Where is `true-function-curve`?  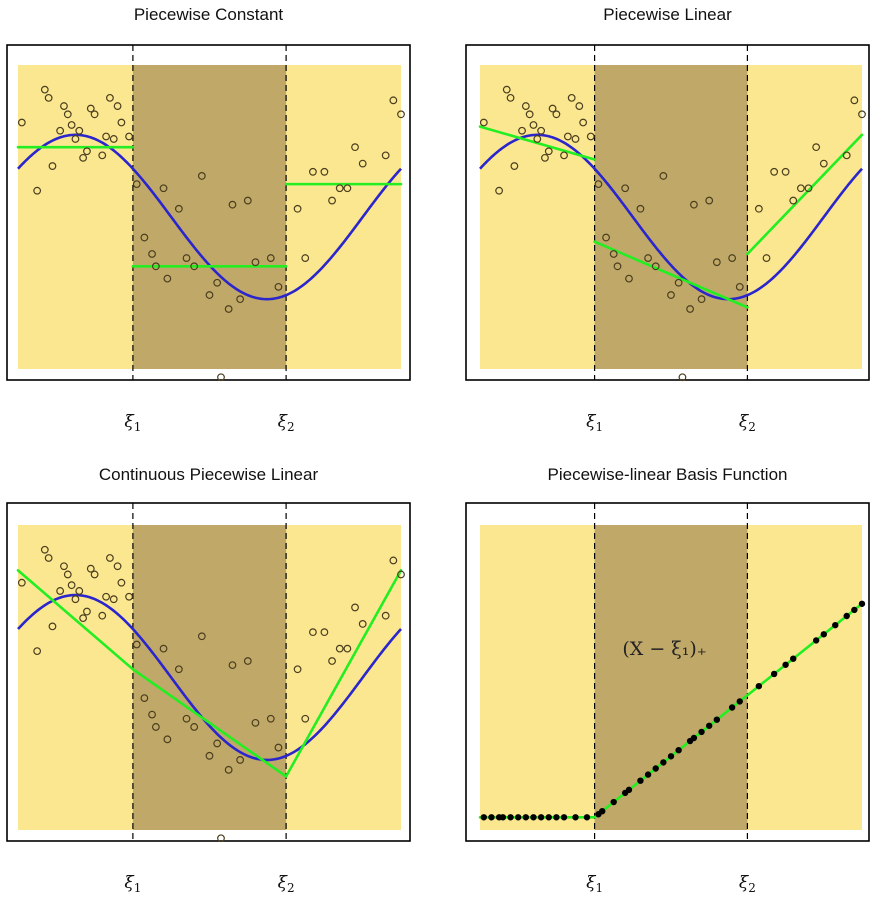 true-function-curve is located at coordinates (209, 677).